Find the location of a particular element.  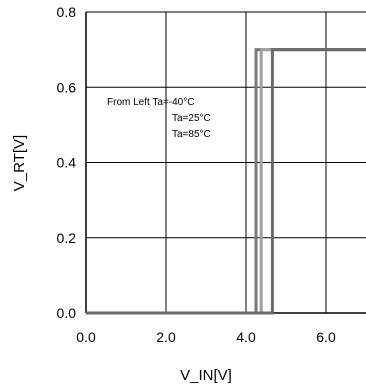

x-tick-label: 0.0 is located at coordinates (86, 337).